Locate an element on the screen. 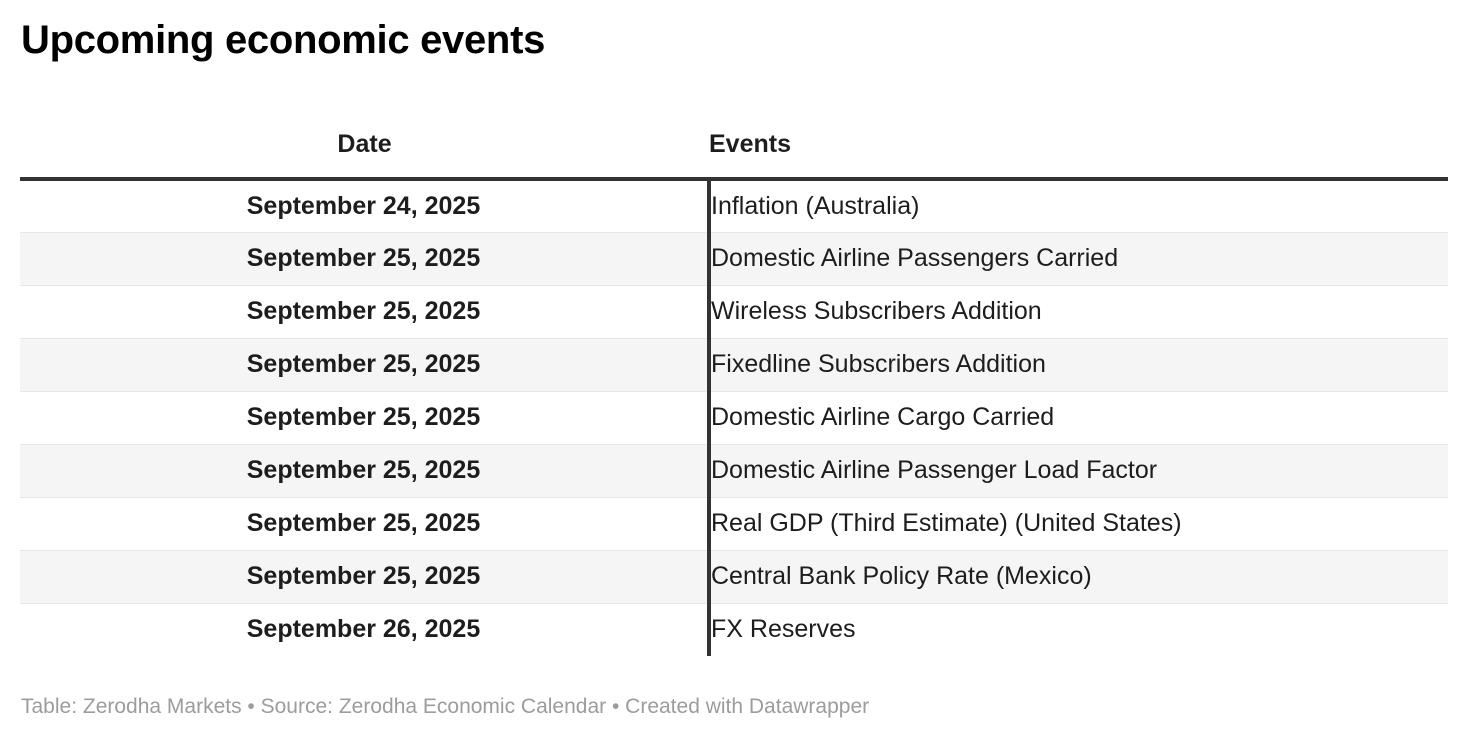 Image resolution: width=1468 pixels, height=752 pixels. table-row: September 24, 2025 Inflation (Australia) is located at coordinates (734, 205).